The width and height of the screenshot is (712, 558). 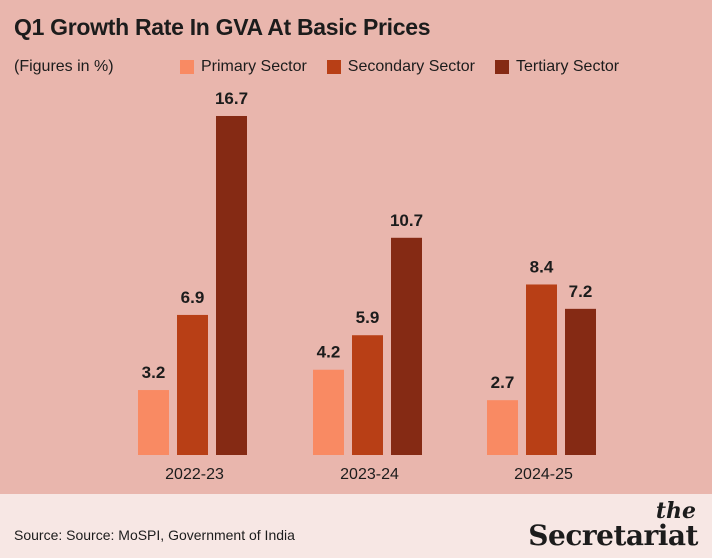 I want to click on legend-swatch-primary, so click(x=187, y=67).